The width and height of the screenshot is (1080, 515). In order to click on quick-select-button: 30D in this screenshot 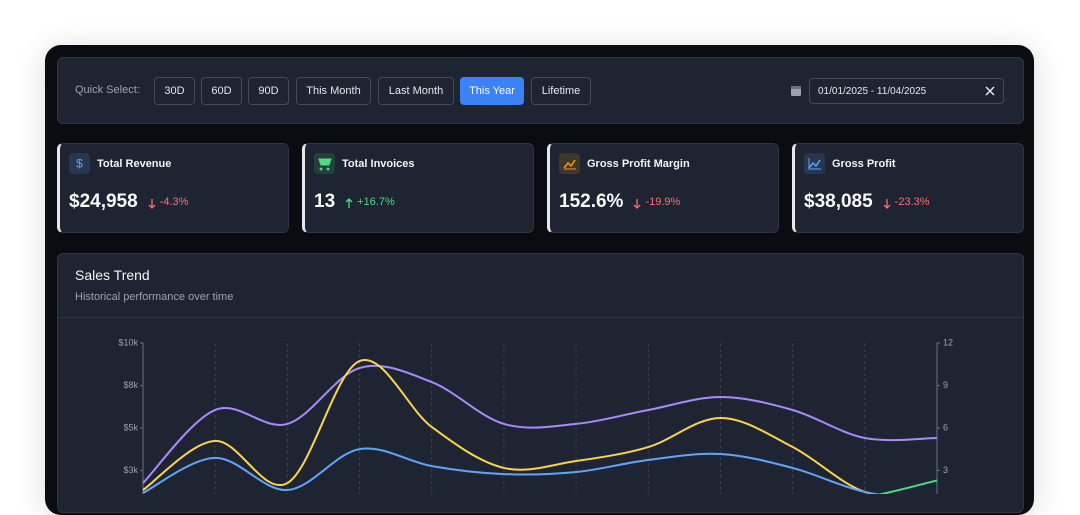, I will do `click(174, 91)`.